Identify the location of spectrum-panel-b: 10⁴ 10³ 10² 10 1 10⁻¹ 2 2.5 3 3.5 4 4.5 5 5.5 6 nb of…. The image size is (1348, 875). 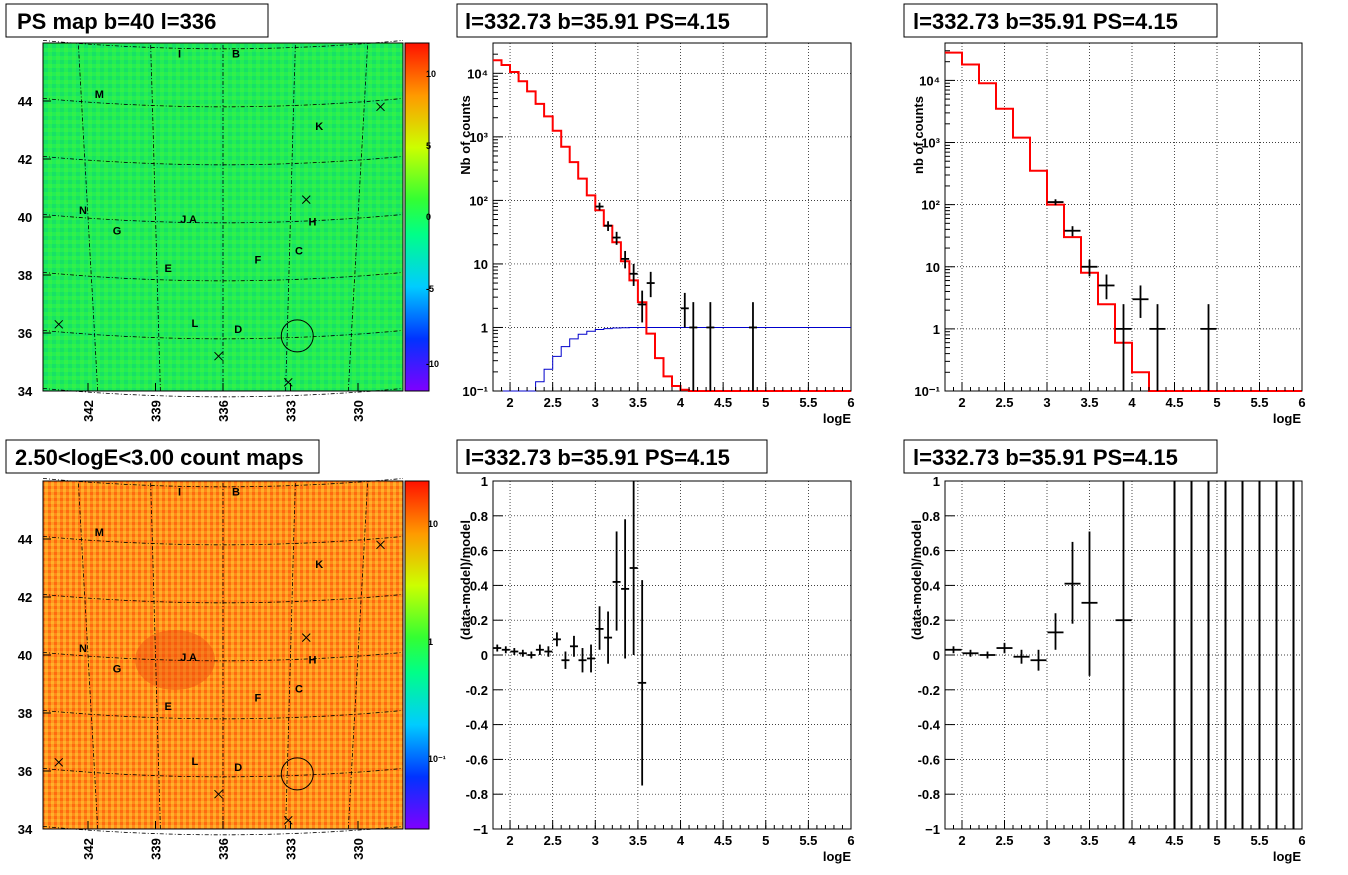
(1104, 214).